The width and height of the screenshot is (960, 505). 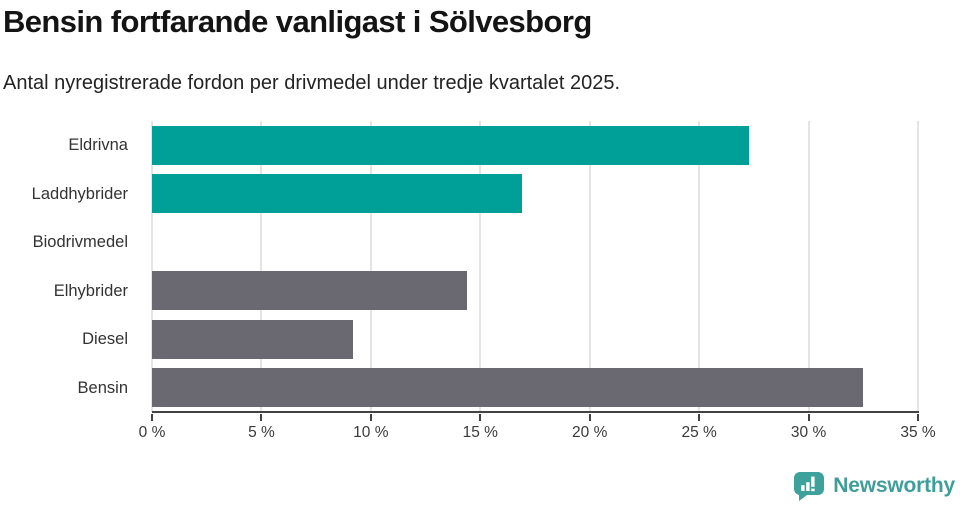 I want to click on category-label: Laddhybrider, so click(x=79, y=193).